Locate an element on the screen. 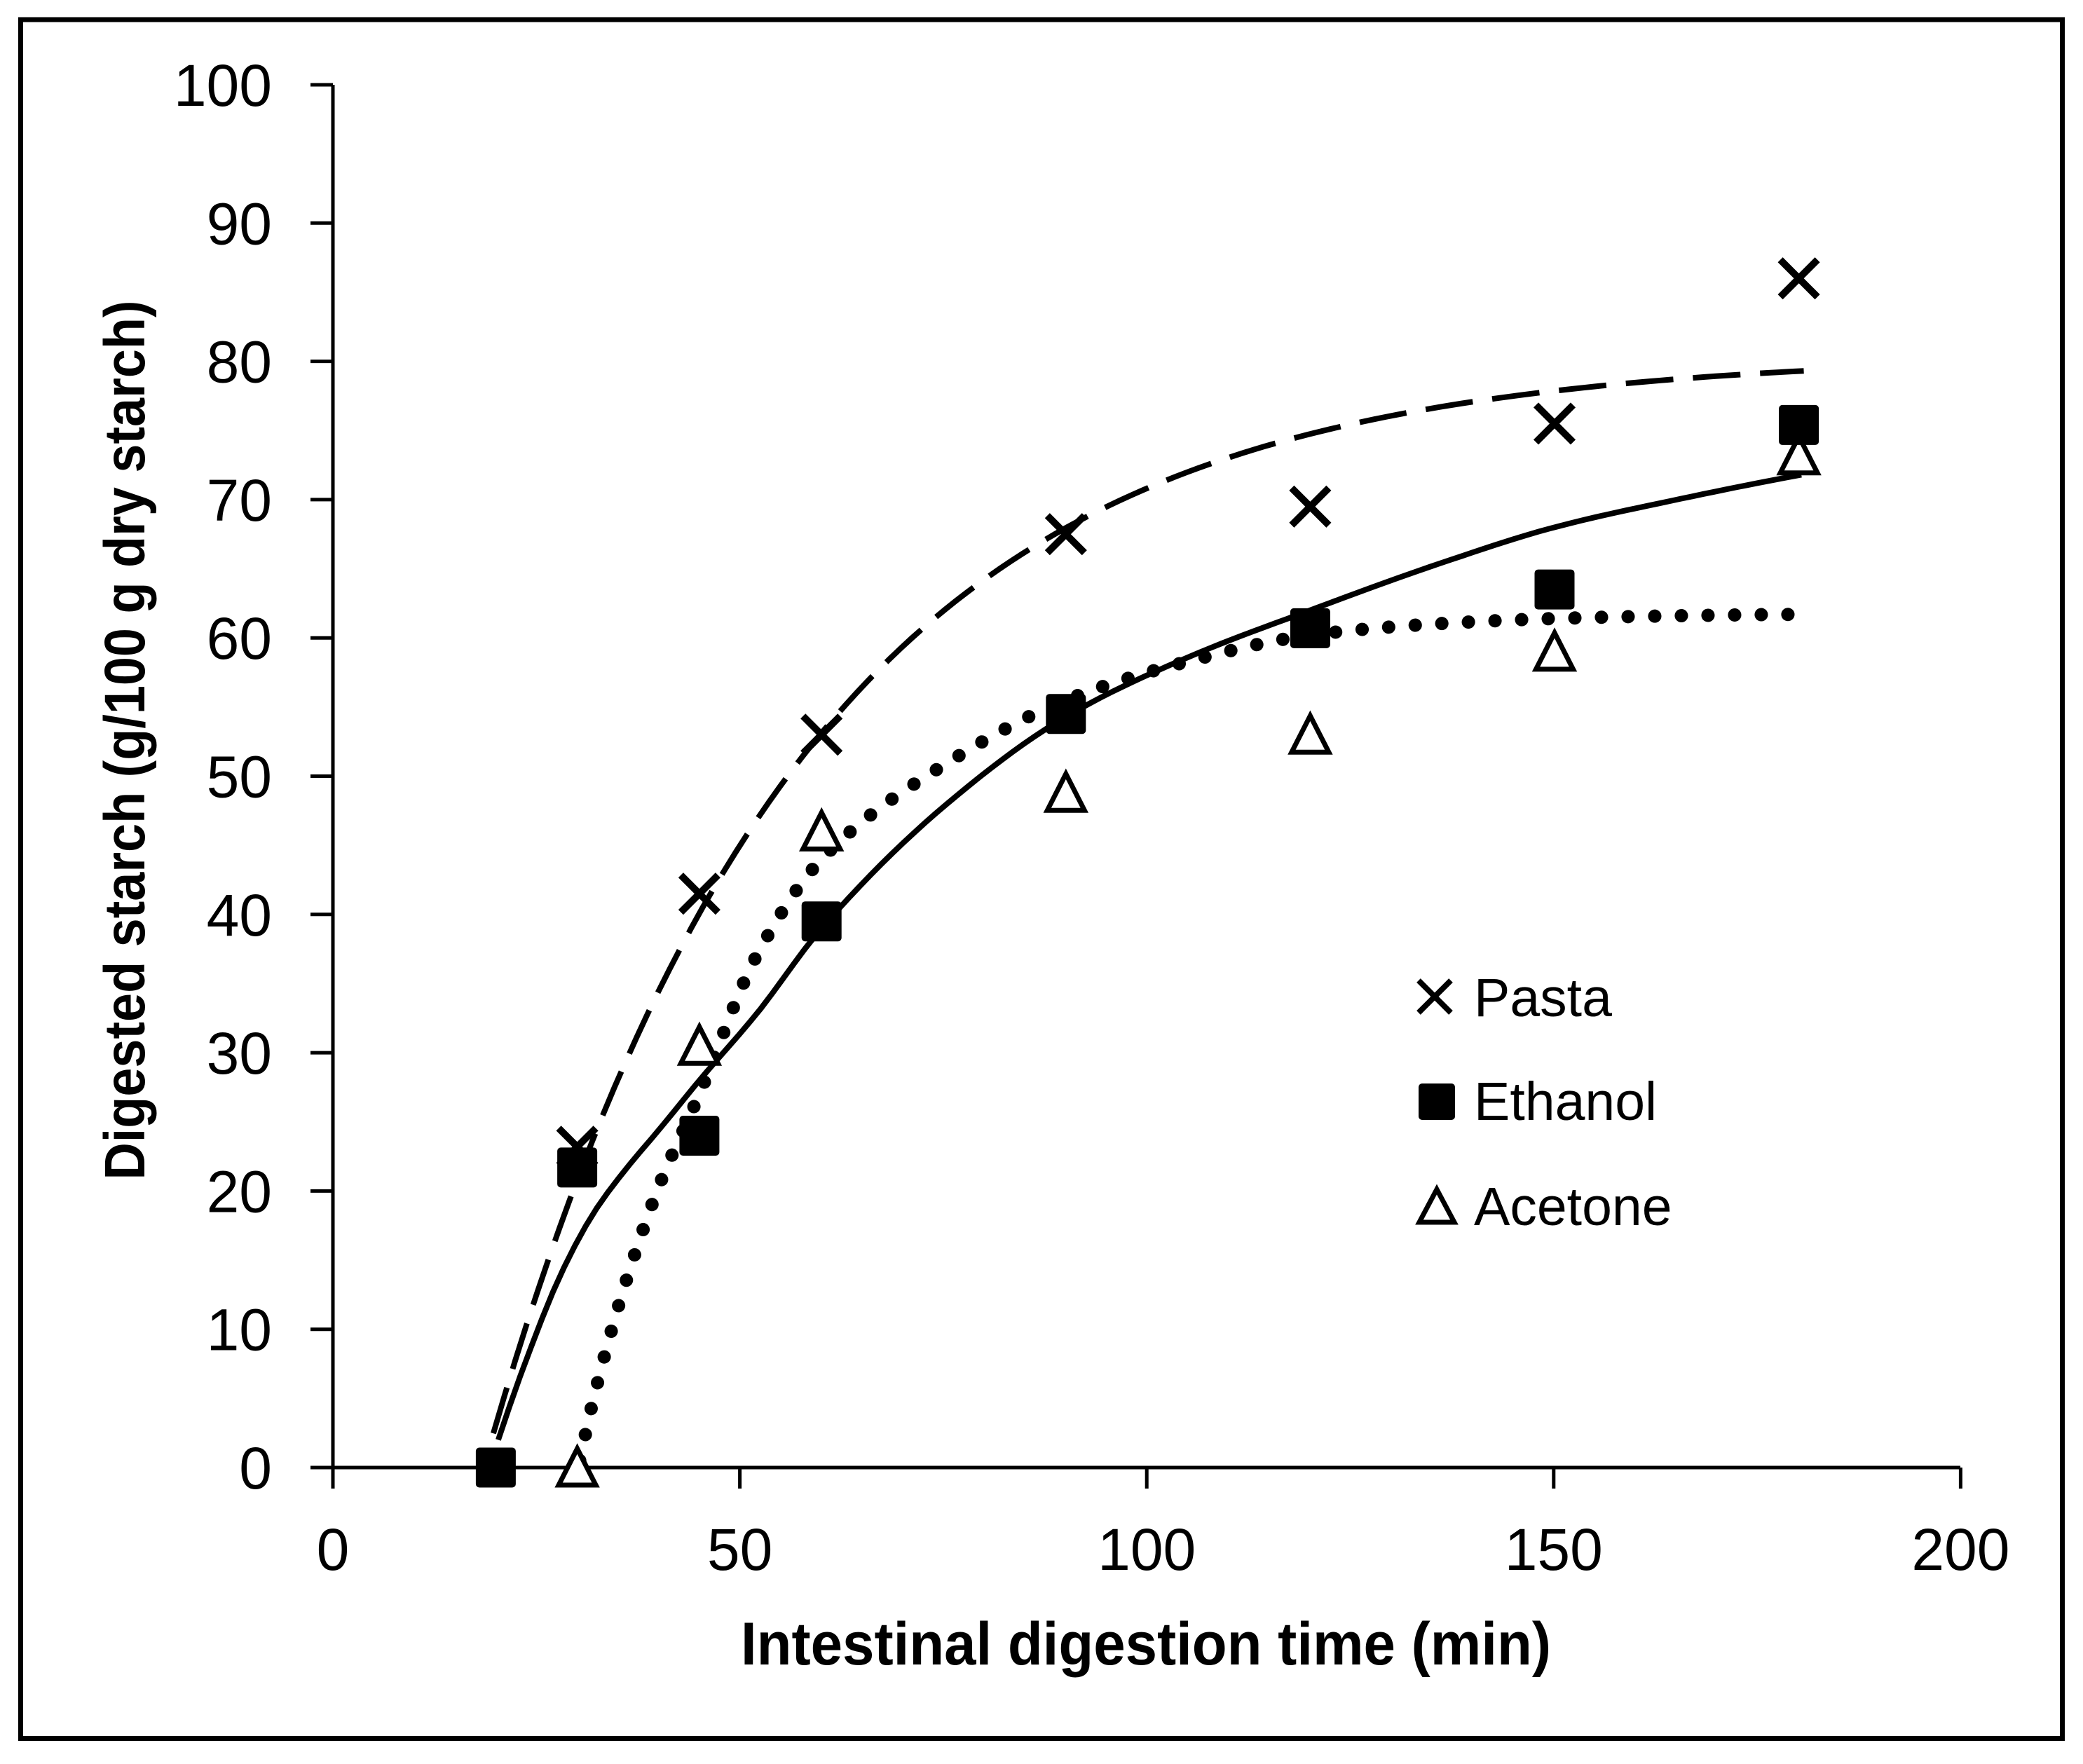 This screenshot has height=1764, width=2083. svg-text: 90 is located at coordinates (239, 224).